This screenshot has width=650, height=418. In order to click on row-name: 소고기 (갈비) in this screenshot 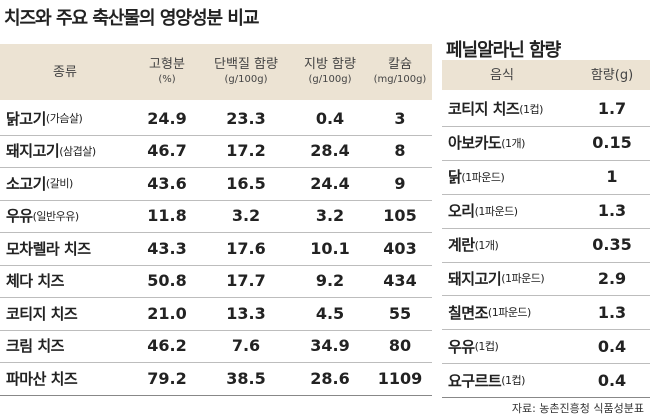, I will do `click(39, 183)`.